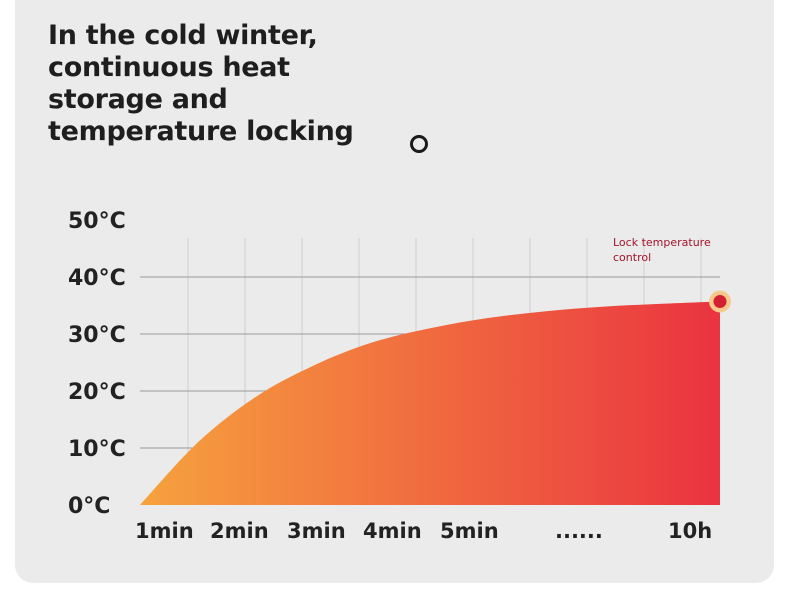  I want to click on y-tick-label: 40°C, so click(97, 278).